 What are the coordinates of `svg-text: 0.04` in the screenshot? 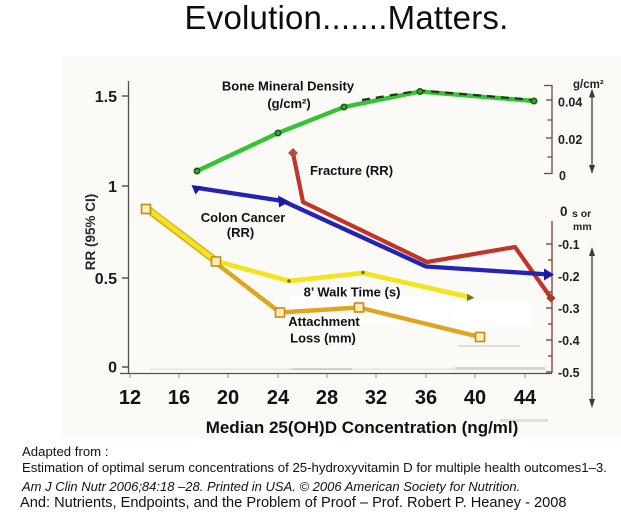 It's located at (570, 103).